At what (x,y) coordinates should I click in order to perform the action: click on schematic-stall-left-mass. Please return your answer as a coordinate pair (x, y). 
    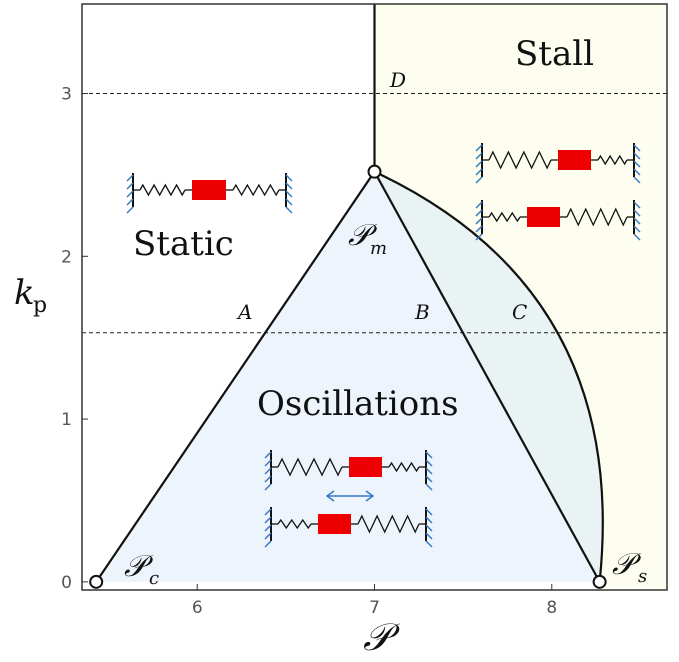
    Looking at the image, I should click on (543, 217).